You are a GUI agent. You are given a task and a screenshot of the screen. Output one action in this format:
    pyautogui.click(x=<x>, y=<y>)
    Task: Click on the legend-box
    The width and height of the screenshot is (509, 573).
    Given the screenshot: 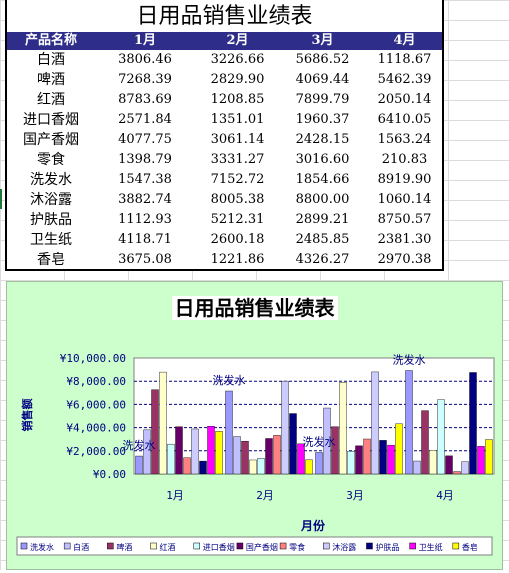 What is the action you would take?
    pyautogui.click(x=254, y=546)
    